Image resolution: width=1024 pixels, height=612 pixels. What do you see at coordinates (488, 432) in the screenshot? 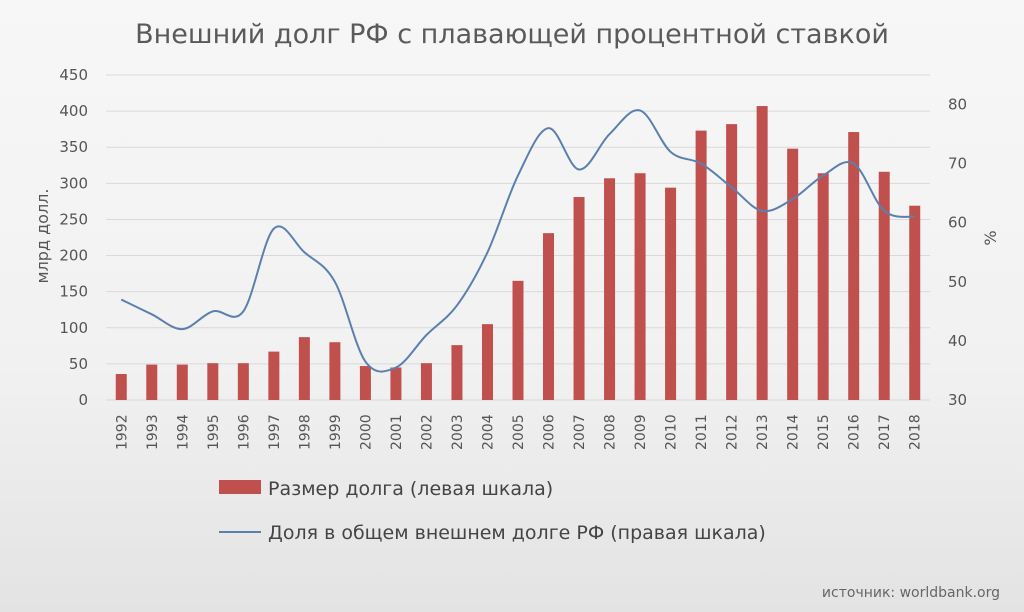
I see `x-tick-label: 2004` at bounding box center [488, 432].